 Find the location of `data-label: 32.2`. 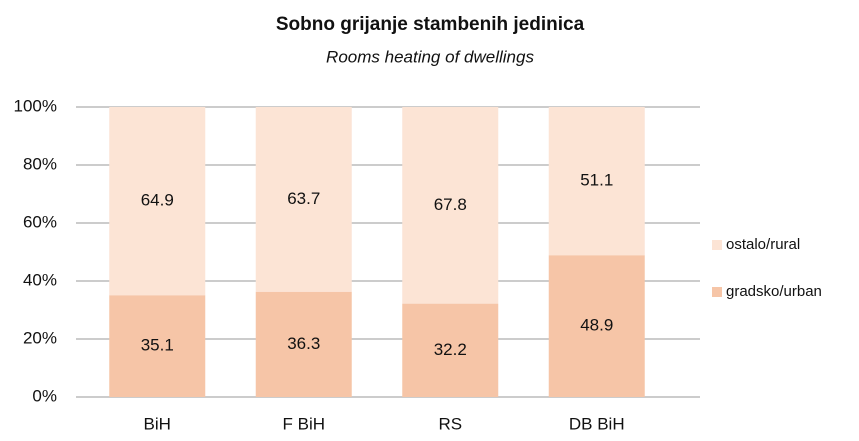

data-label: 32.2 is located at coordinates (450, 349).